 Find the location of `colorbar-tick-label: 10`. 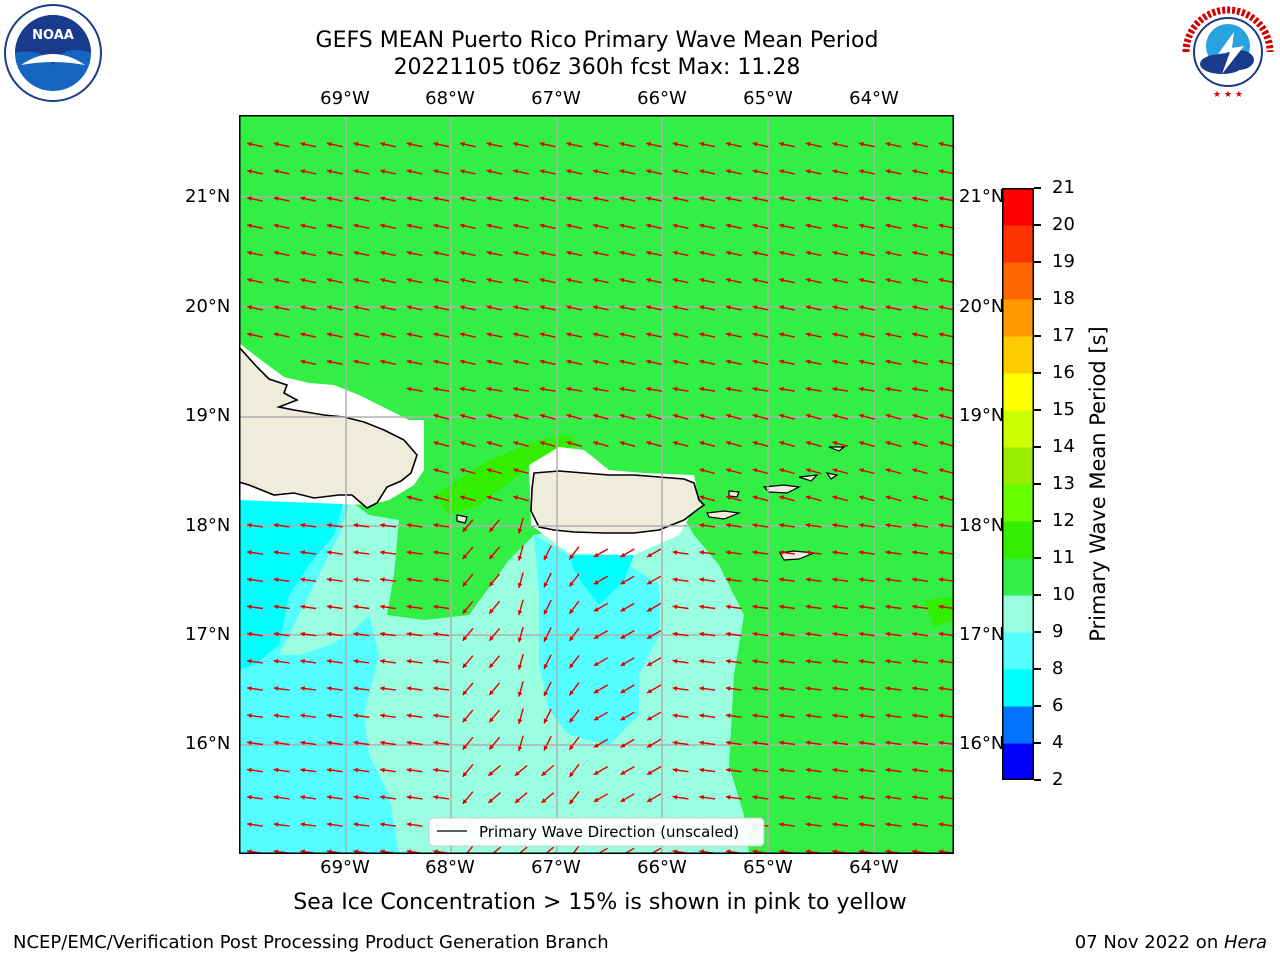

colorbar-tick-label: 10 is located at coordinates (1063, 594).